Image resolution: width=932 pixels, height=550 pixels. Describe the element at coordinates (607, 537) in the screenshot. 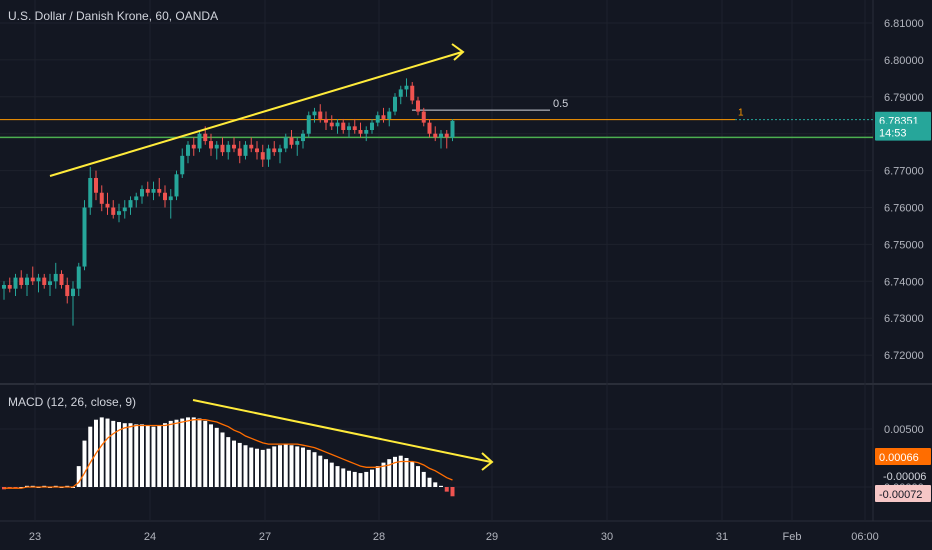

I see `x-tick-label: 30` at that location.